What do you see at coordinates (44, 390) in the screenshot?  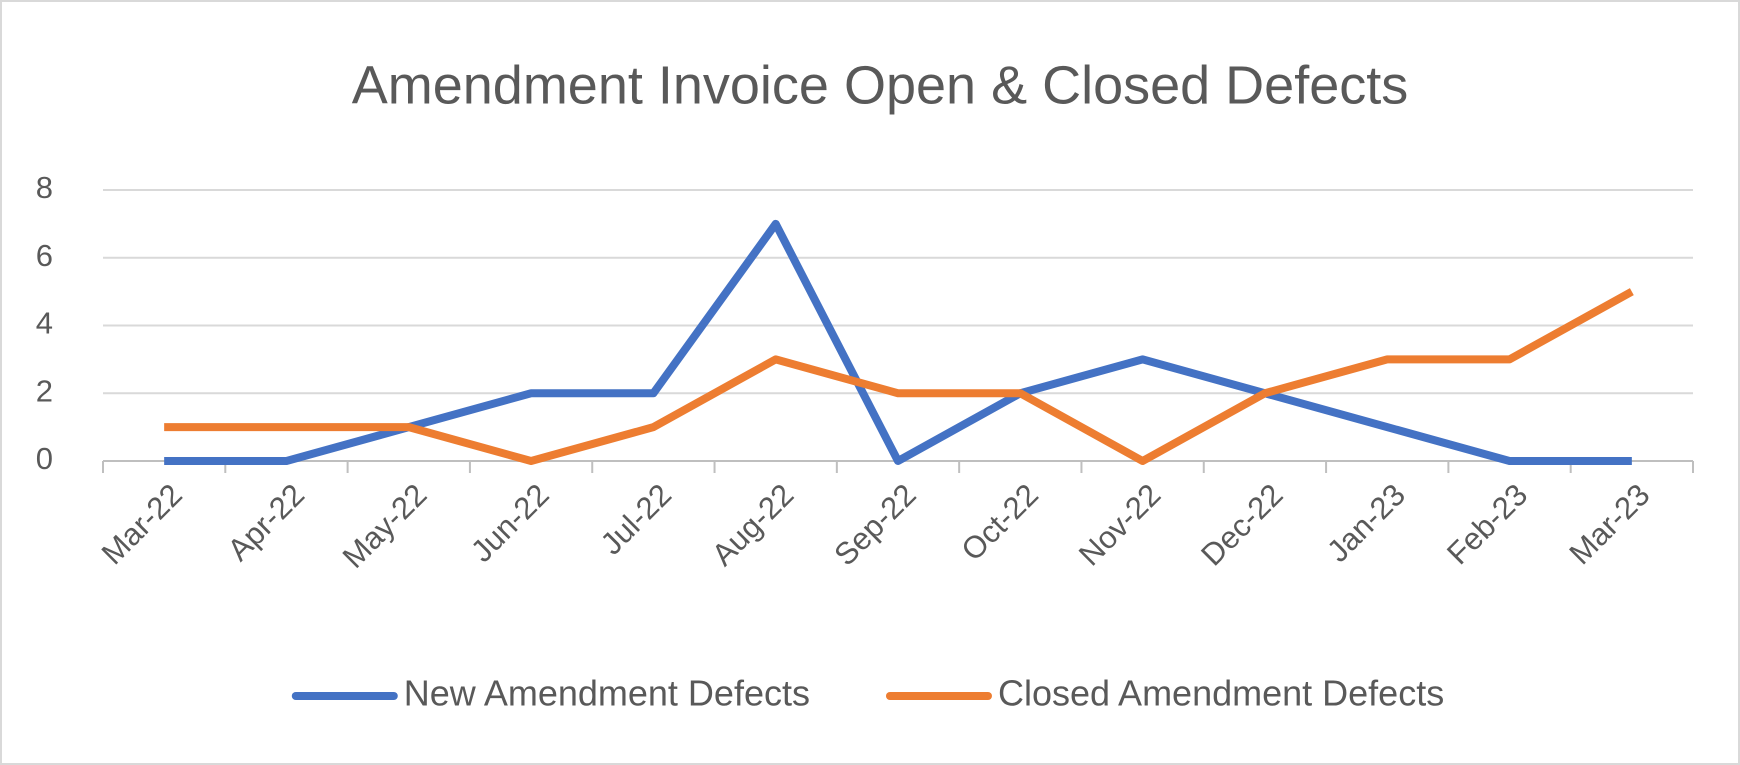 I see `y-tick-label: 2` at bounding box center [44, 390].